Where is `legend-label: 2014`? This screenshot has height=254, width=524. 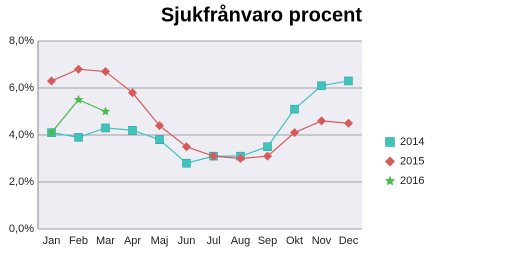
legend-label: 2014 is located at coordinates (412, 142).